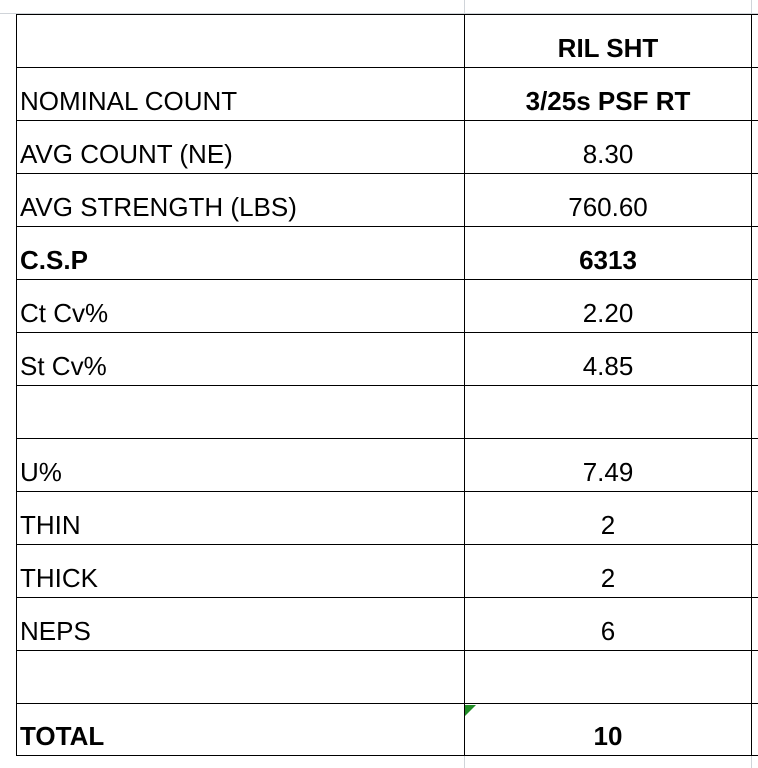 The image size is (758, 768). What do you see at coordinates (608, 207) in the screenshot?
I see `row-value: 760.60` at bounding box center [608, 207].